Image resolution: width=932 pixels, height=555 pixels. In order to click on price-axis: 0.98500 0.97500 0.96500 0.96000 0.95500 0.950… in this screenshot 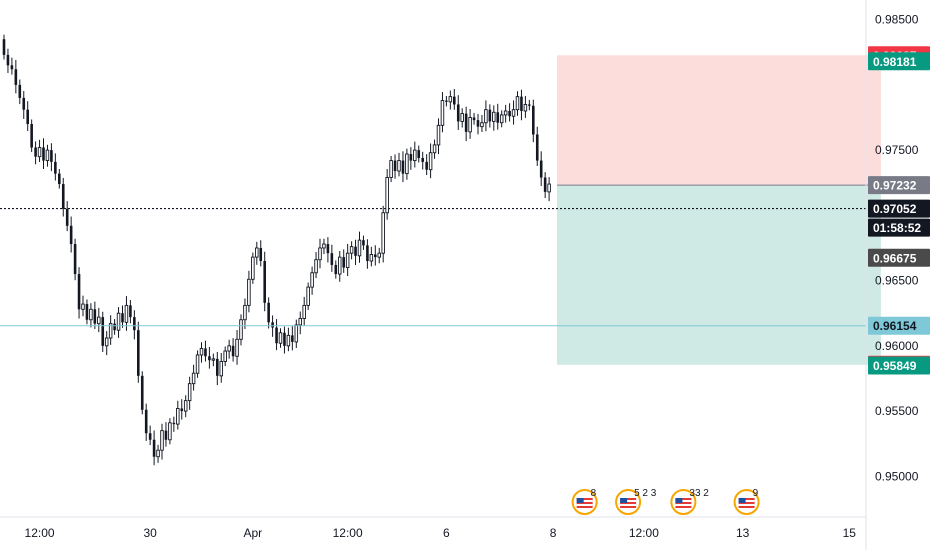, I will do `click(897, 248)`.